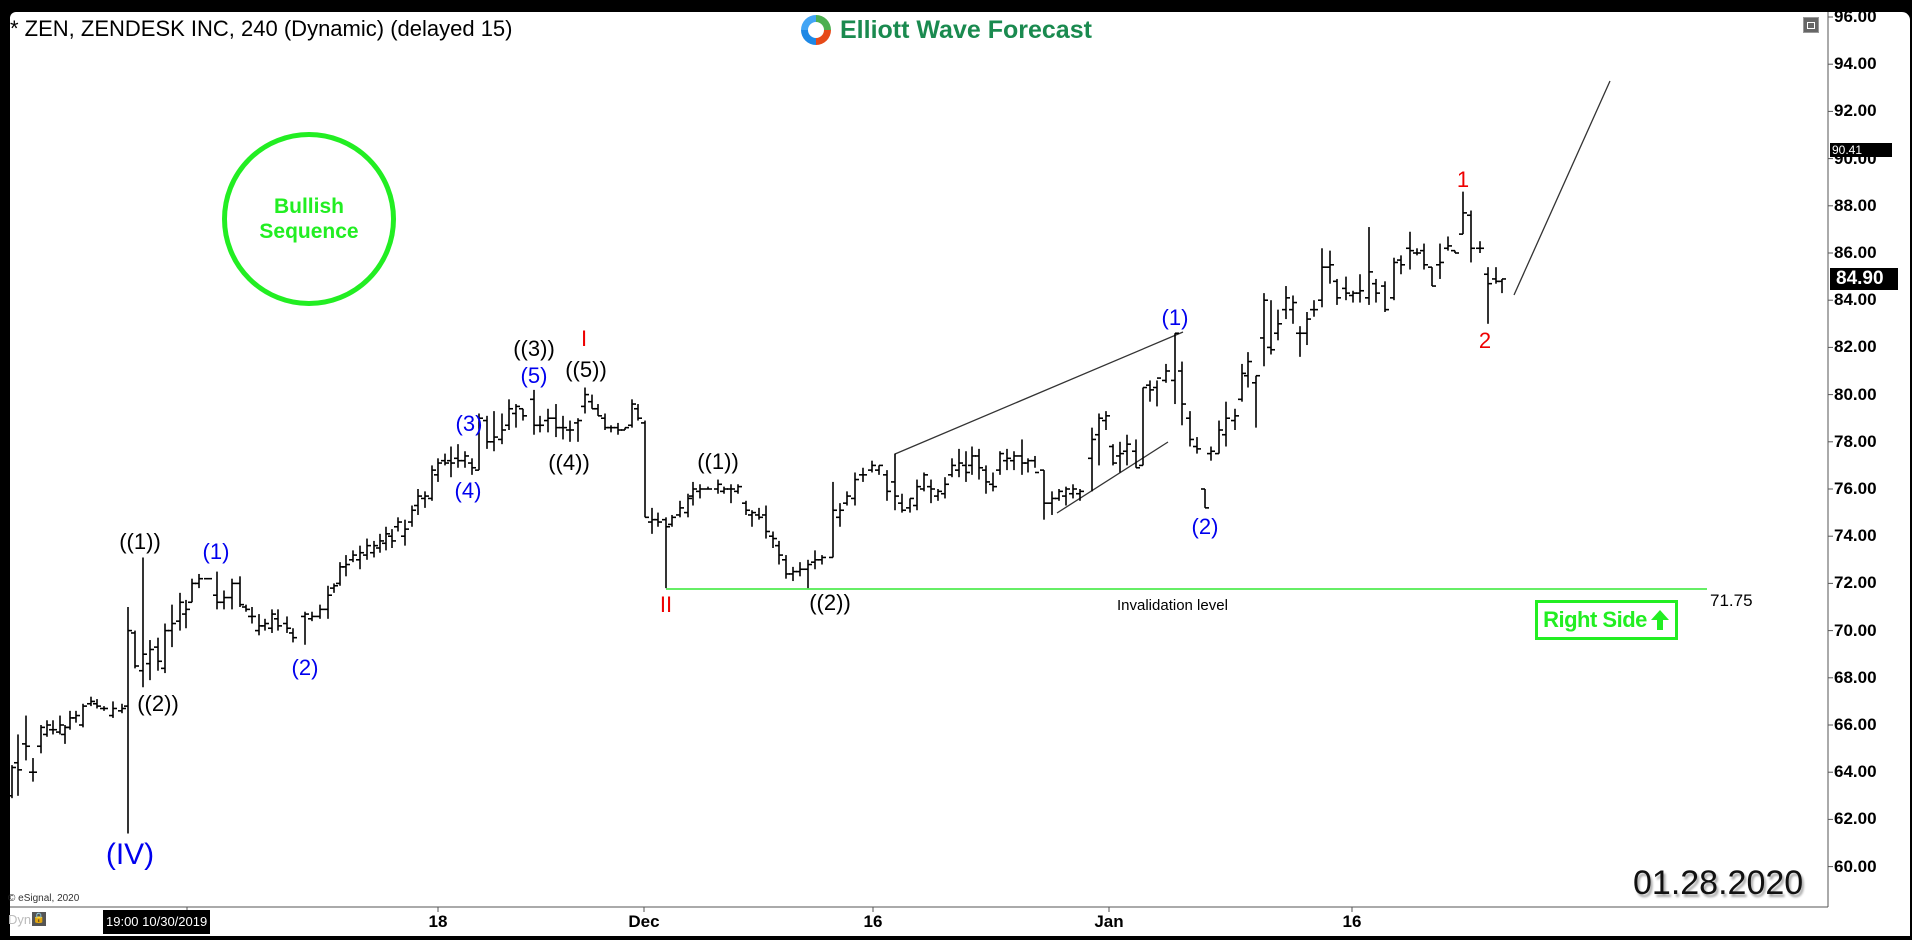  Describe the element at coordinates (966, 29) in the screenshot. I see `logo-text: Elliott Wave Forecast` at that location.